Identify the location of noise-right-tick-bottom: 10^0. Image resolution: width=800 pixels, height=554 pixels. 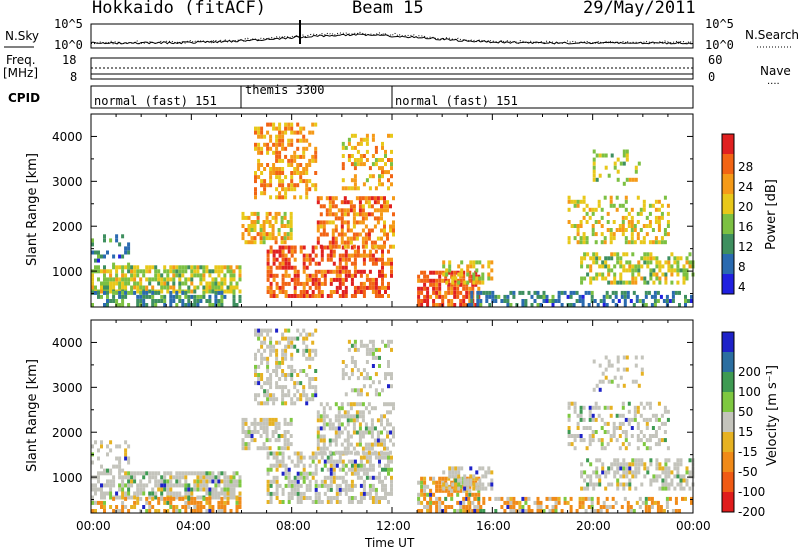
(719, 45).